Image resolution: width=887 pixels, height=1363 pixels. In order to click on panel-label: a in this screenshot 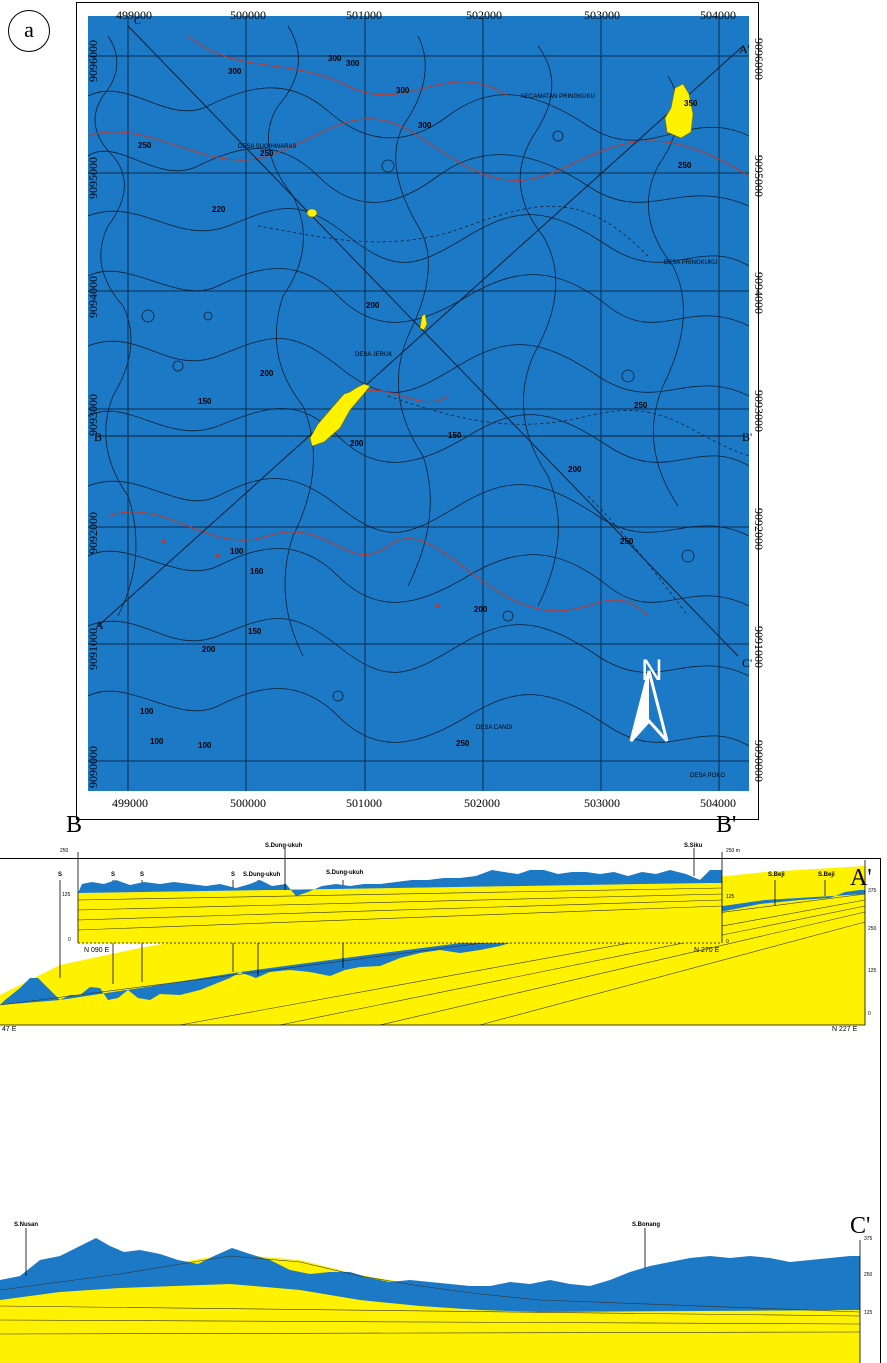, I will do `click(29, 31)`.